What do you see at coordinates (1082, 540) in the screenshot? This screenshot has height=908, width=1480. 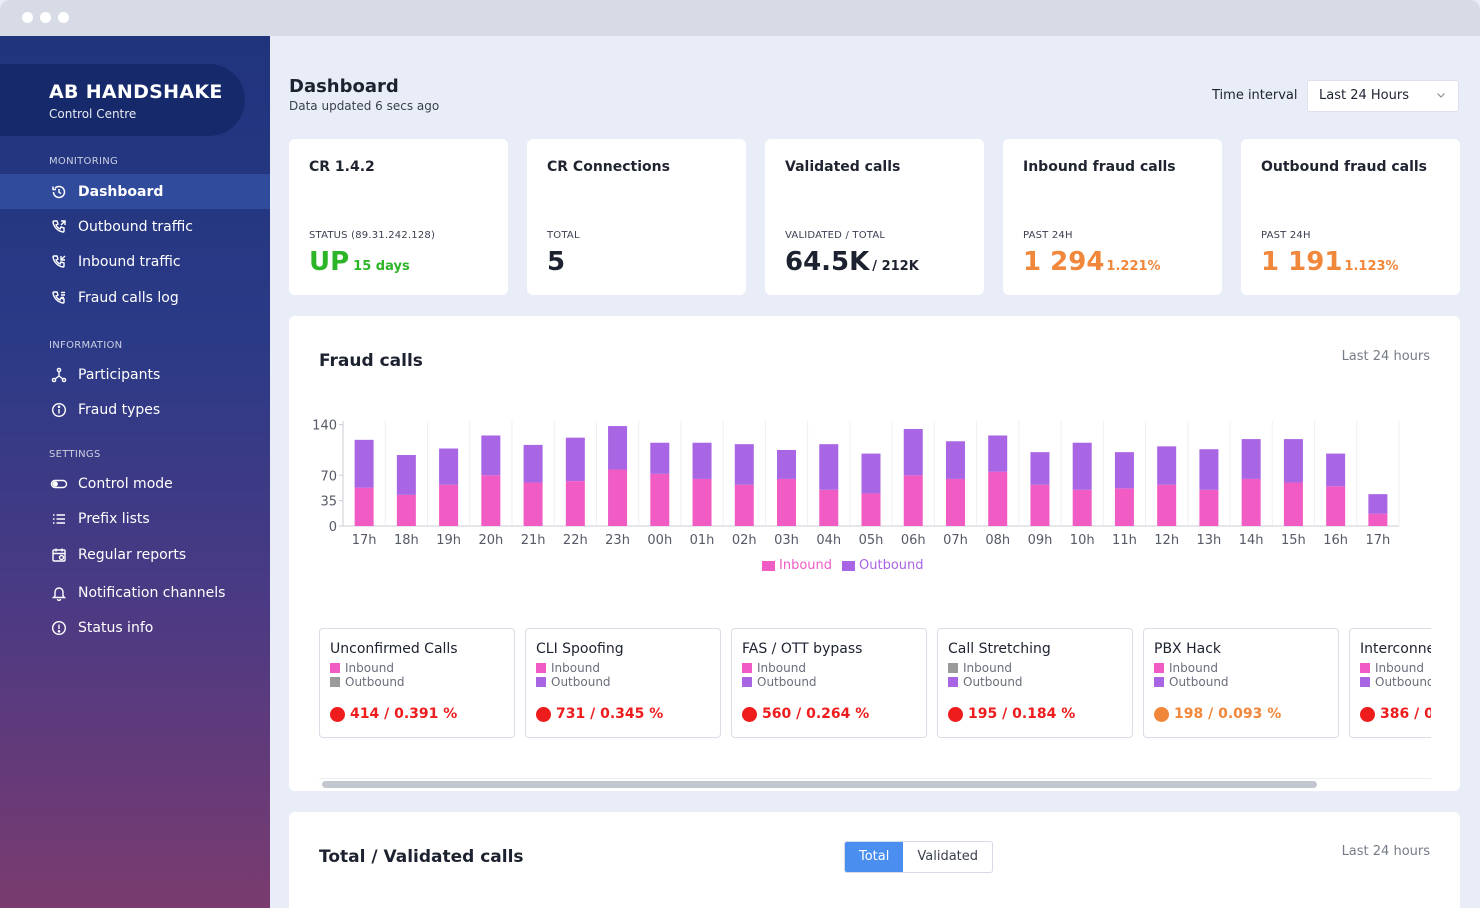 I see `x-tick-label: 10h` at bounding box center [1082, 540].